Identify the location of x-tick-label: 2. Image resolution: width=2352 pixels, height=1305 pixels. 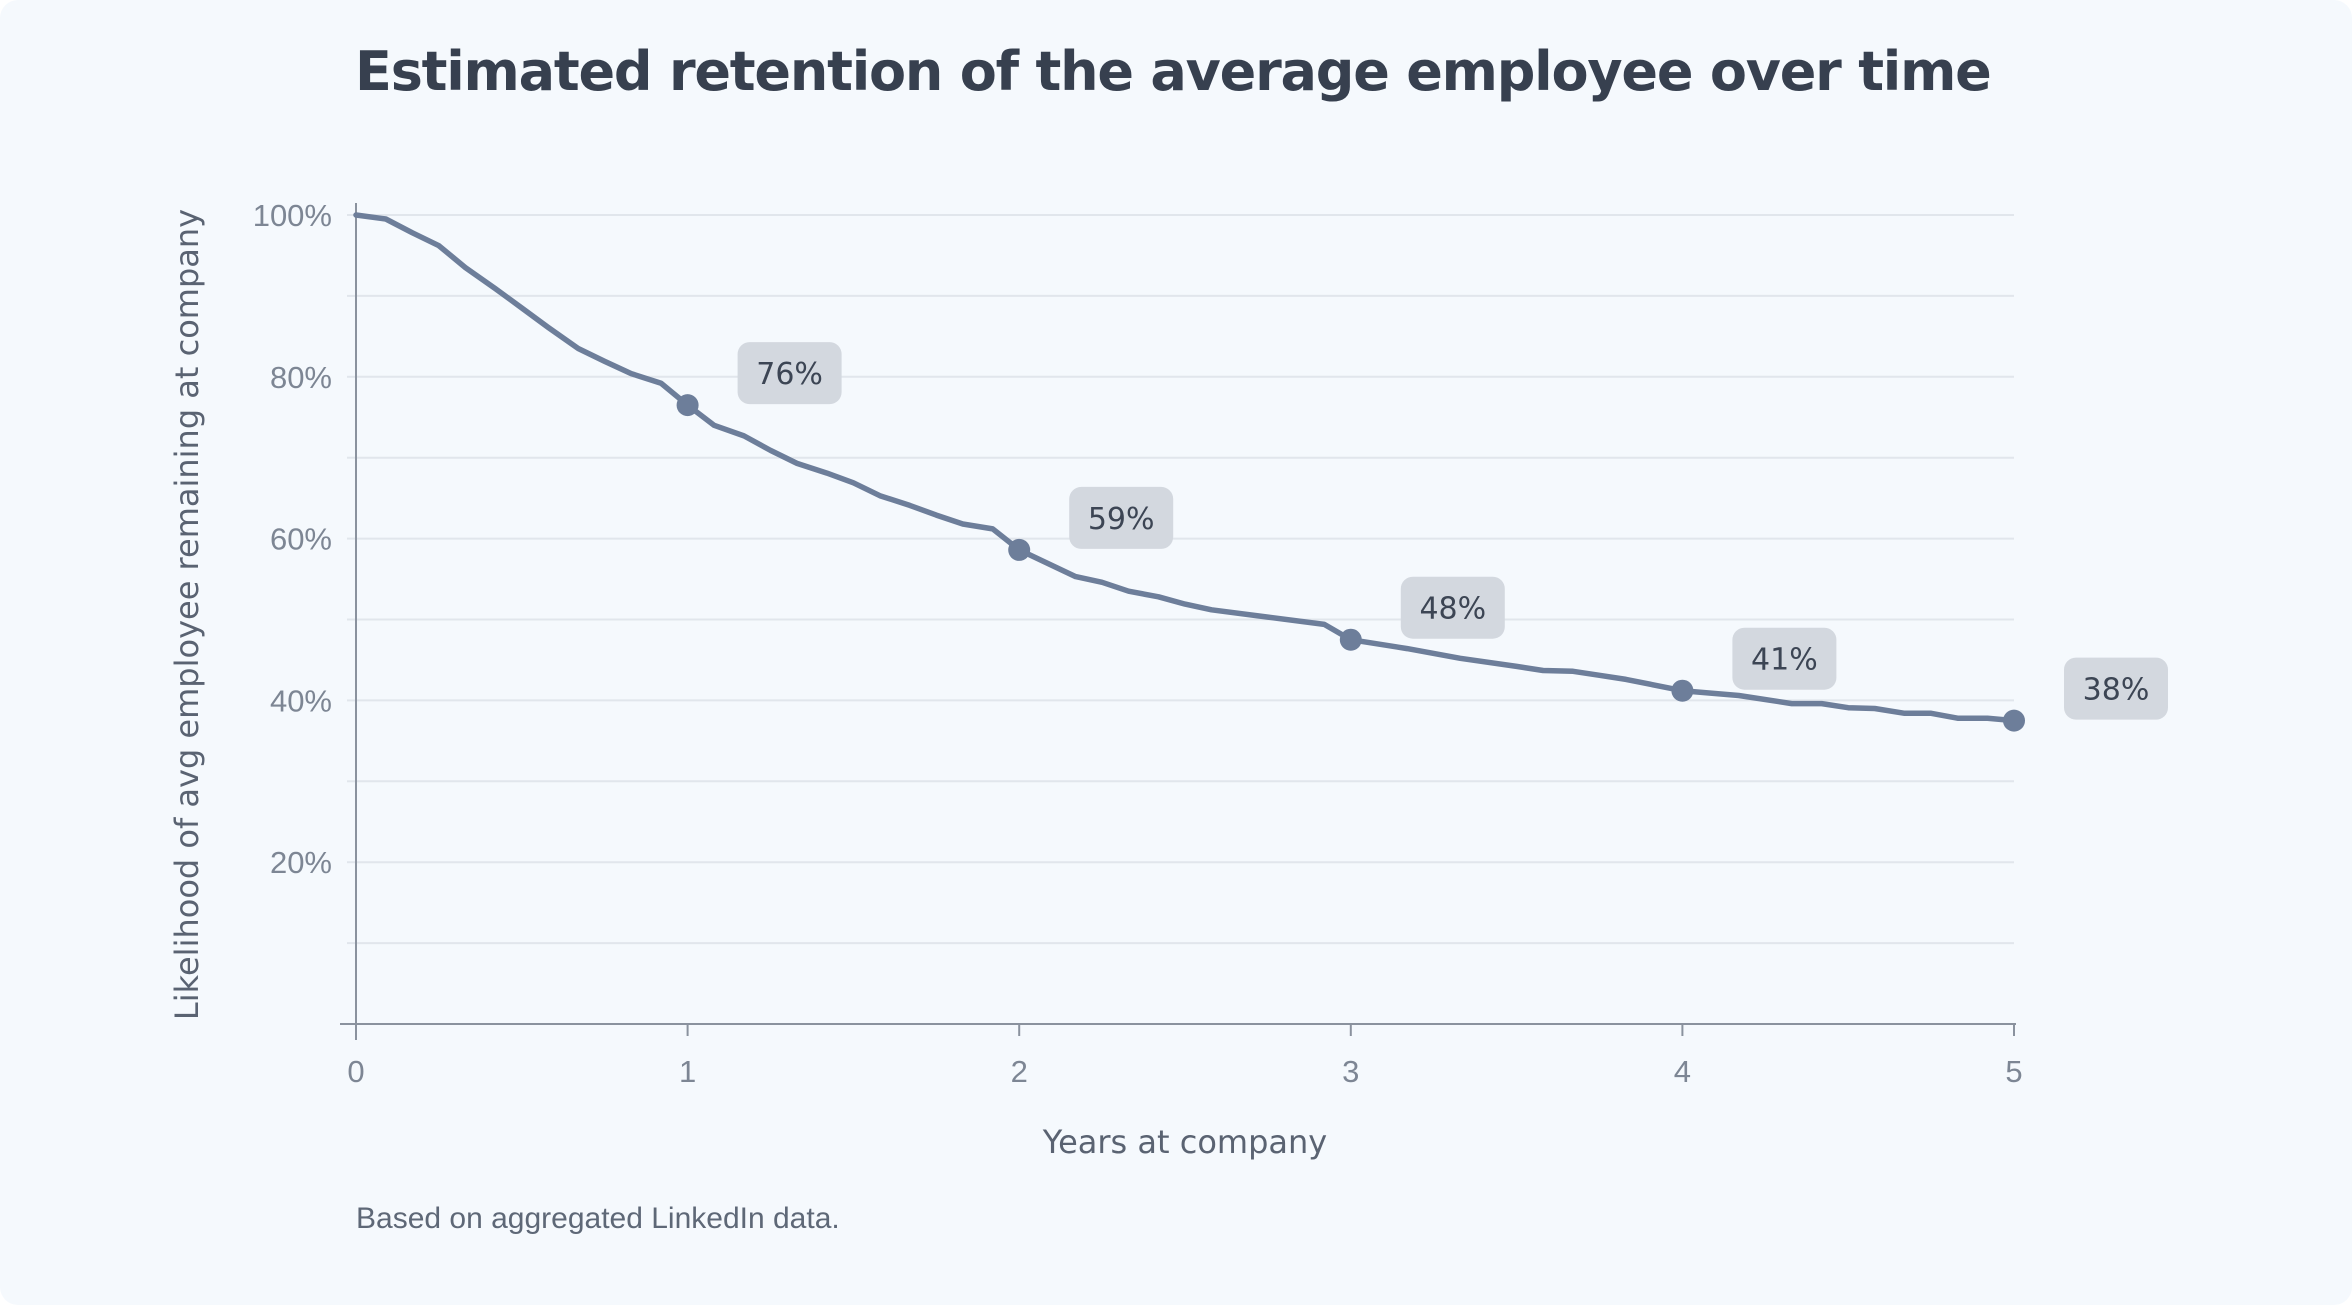
(1019, 1071).